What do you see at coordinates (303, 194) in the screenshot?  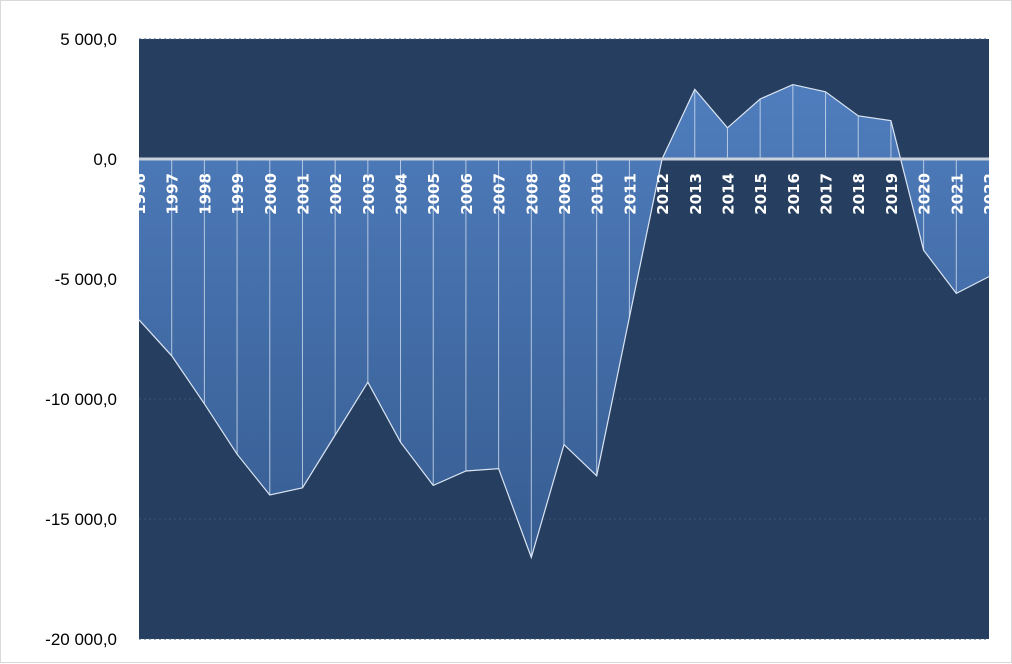 I see `x-tick-label: 2001` at bounding box center [303, 194].